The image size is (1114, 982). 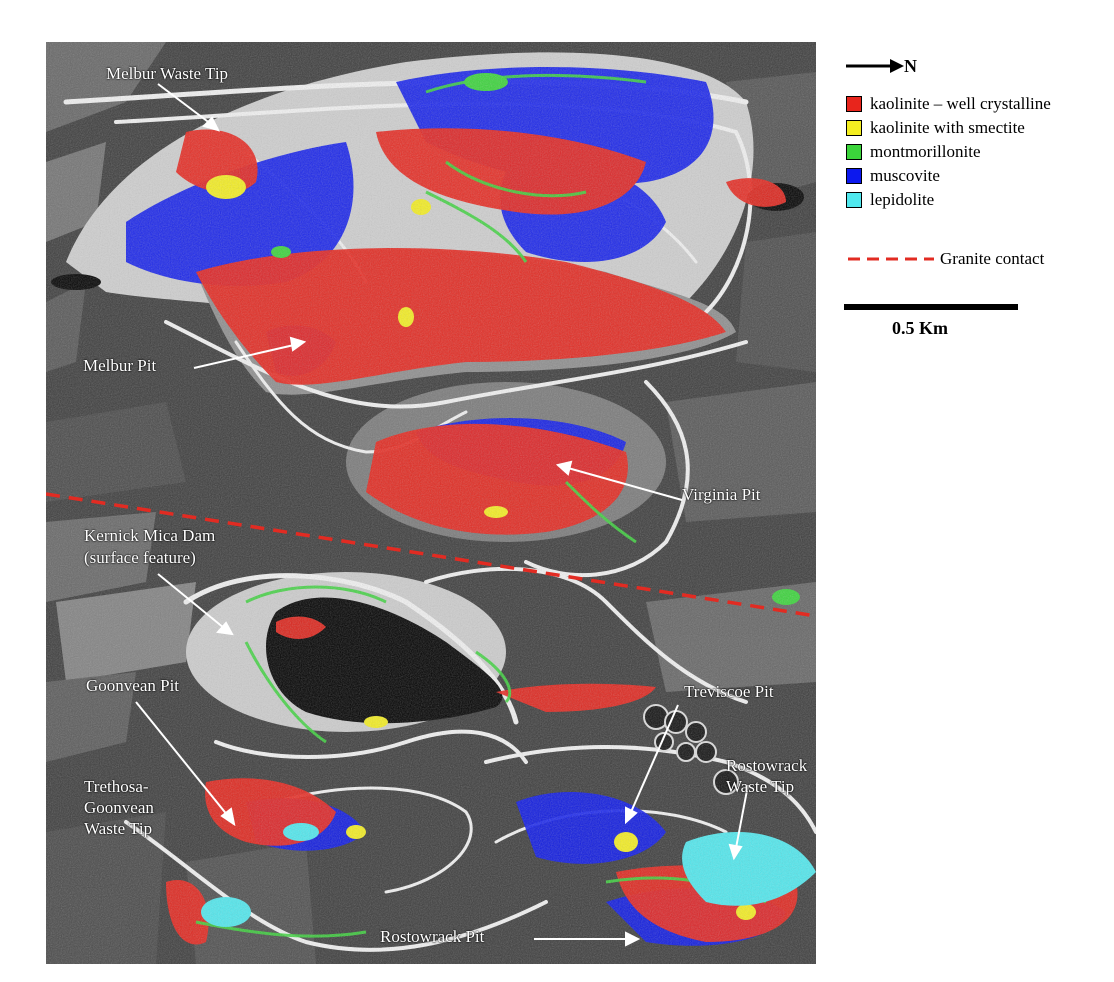 I want to click on legend-lepidolite: lepidolite, so click(x=902, y=199).